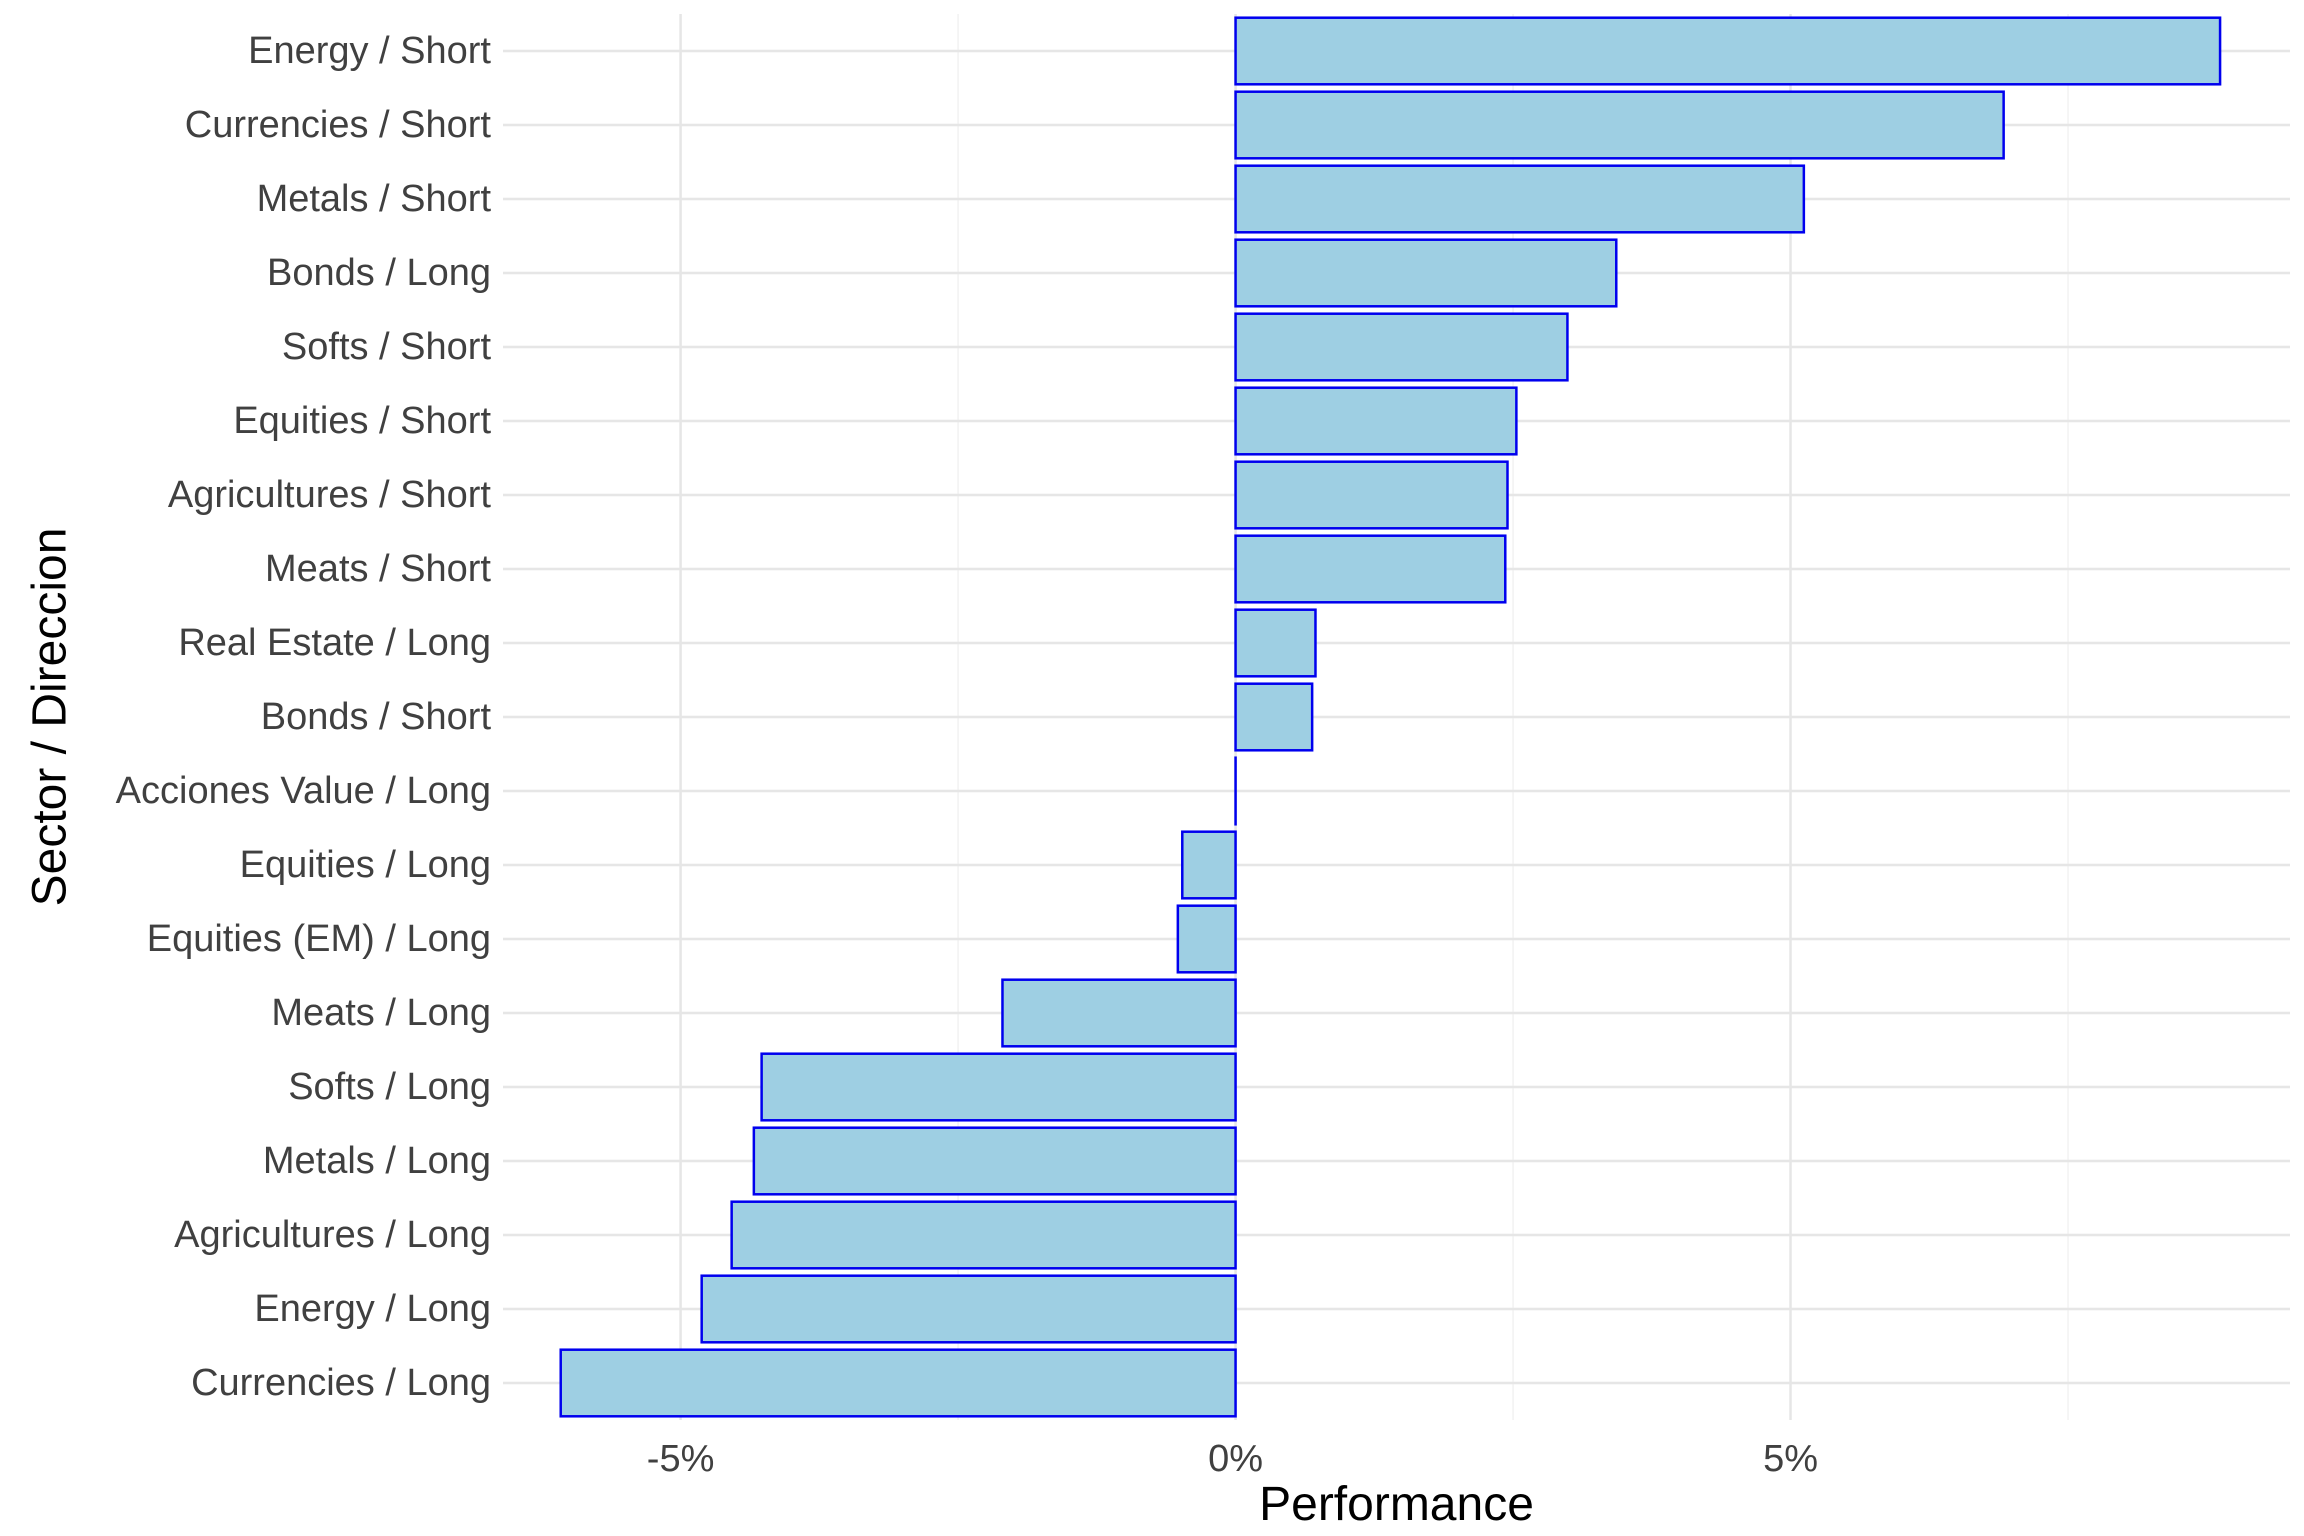  What do you see at coordinates (341, 1383) in the screenshot?
I see `y-tick-label: Currencies / Long` at bounding box center [341, 1383].